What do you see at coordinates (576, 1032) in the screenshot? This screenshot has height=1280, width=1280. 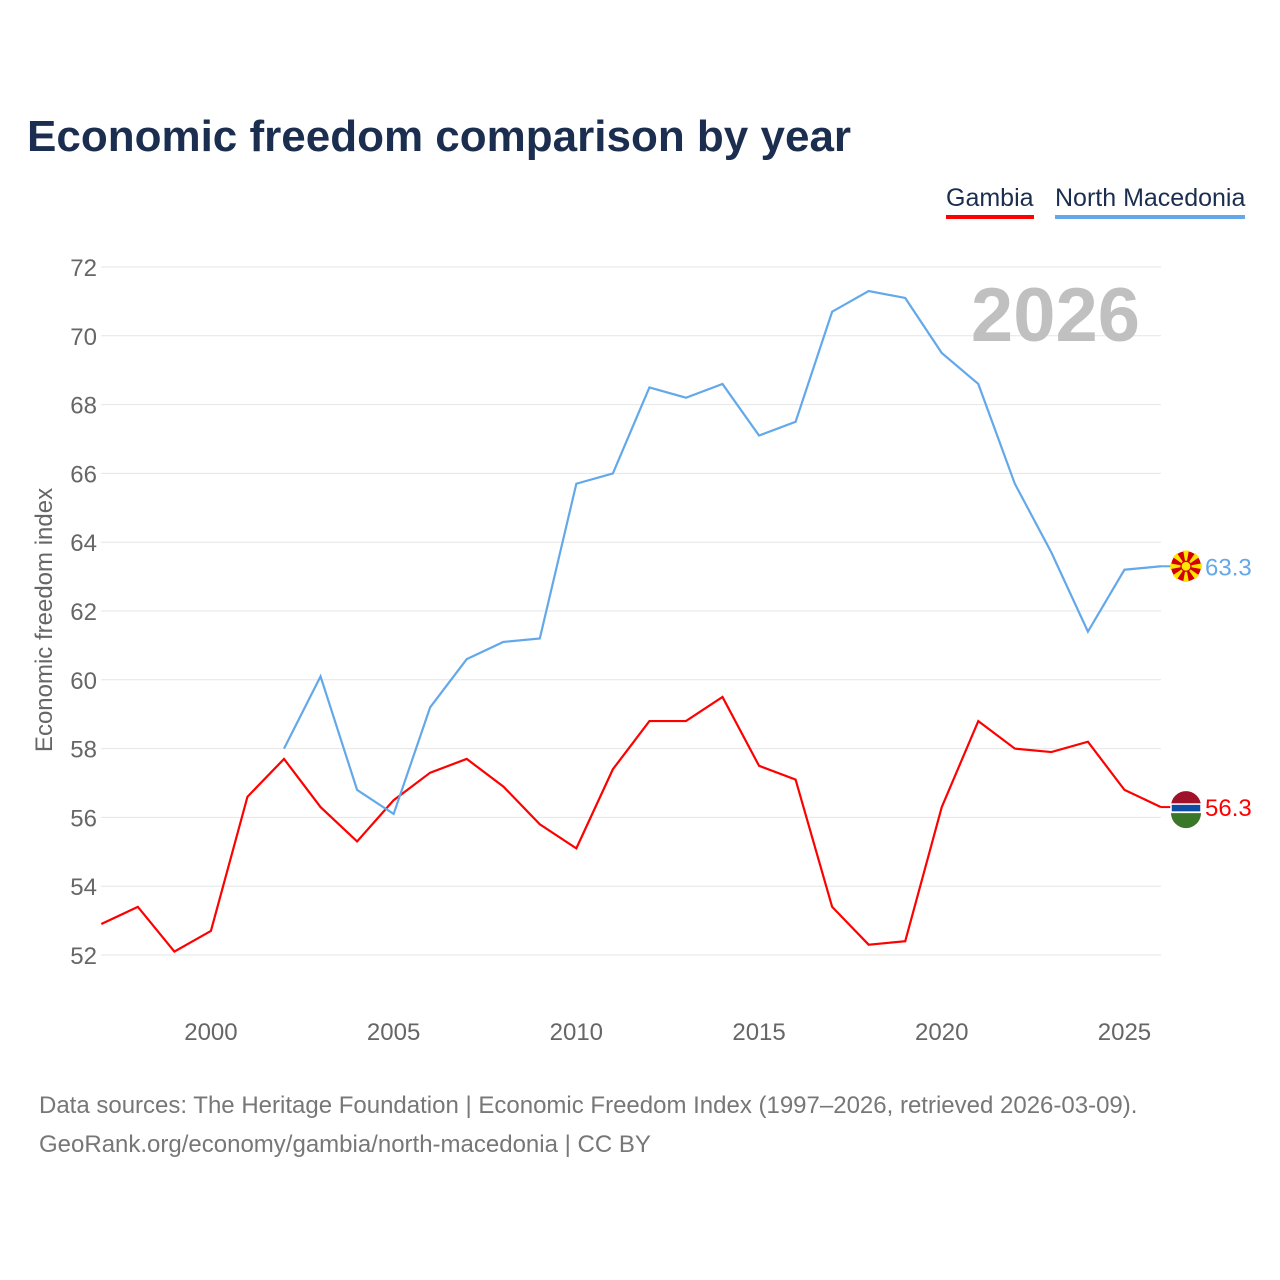 I see `x-tick-label: 2010` at bounding box center [576, 1032].